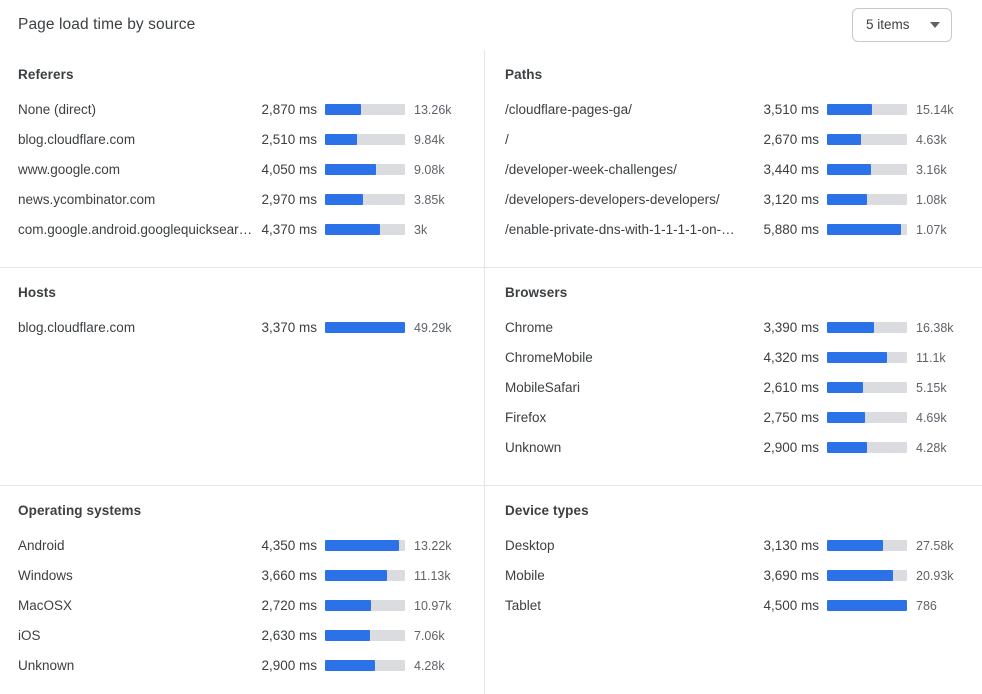 This screenshot has width=982, height=694. What do you see at coordinates (433, 545) in the screenshot?
I see `row-count: 13.22k` at bounding box center [433, 545].